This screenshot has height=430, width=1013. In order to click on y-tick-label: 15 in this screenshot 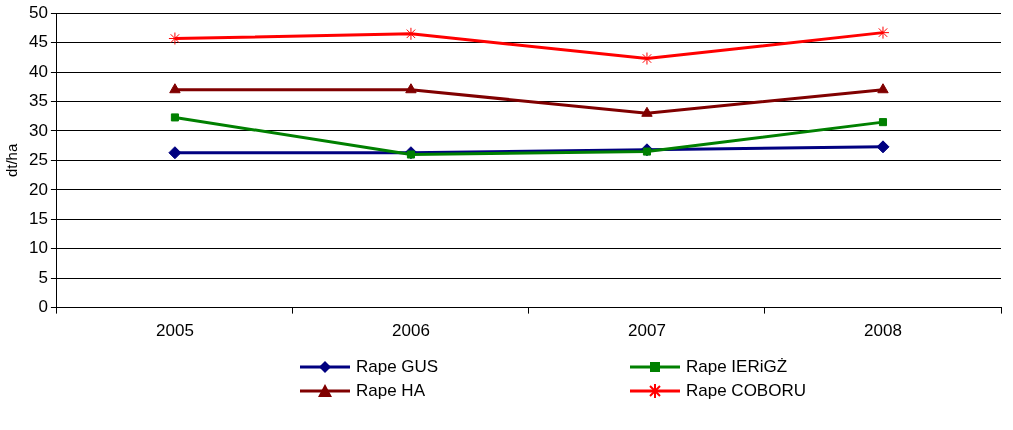, I will do `click(38, 218)`.